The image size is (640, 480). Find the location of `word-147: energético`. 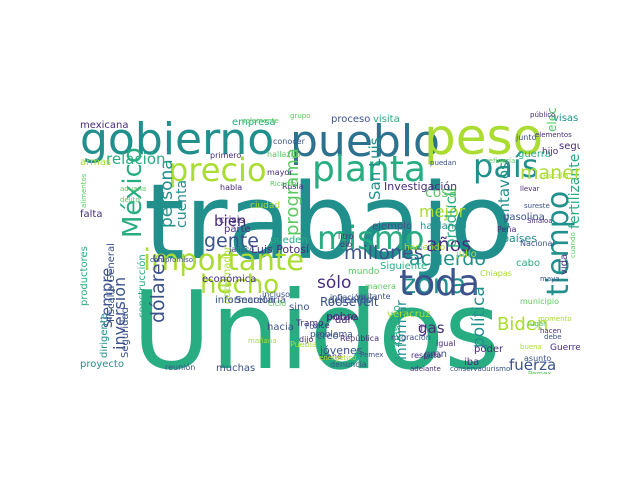

word-147: energético is located at coordinates (338, 358).